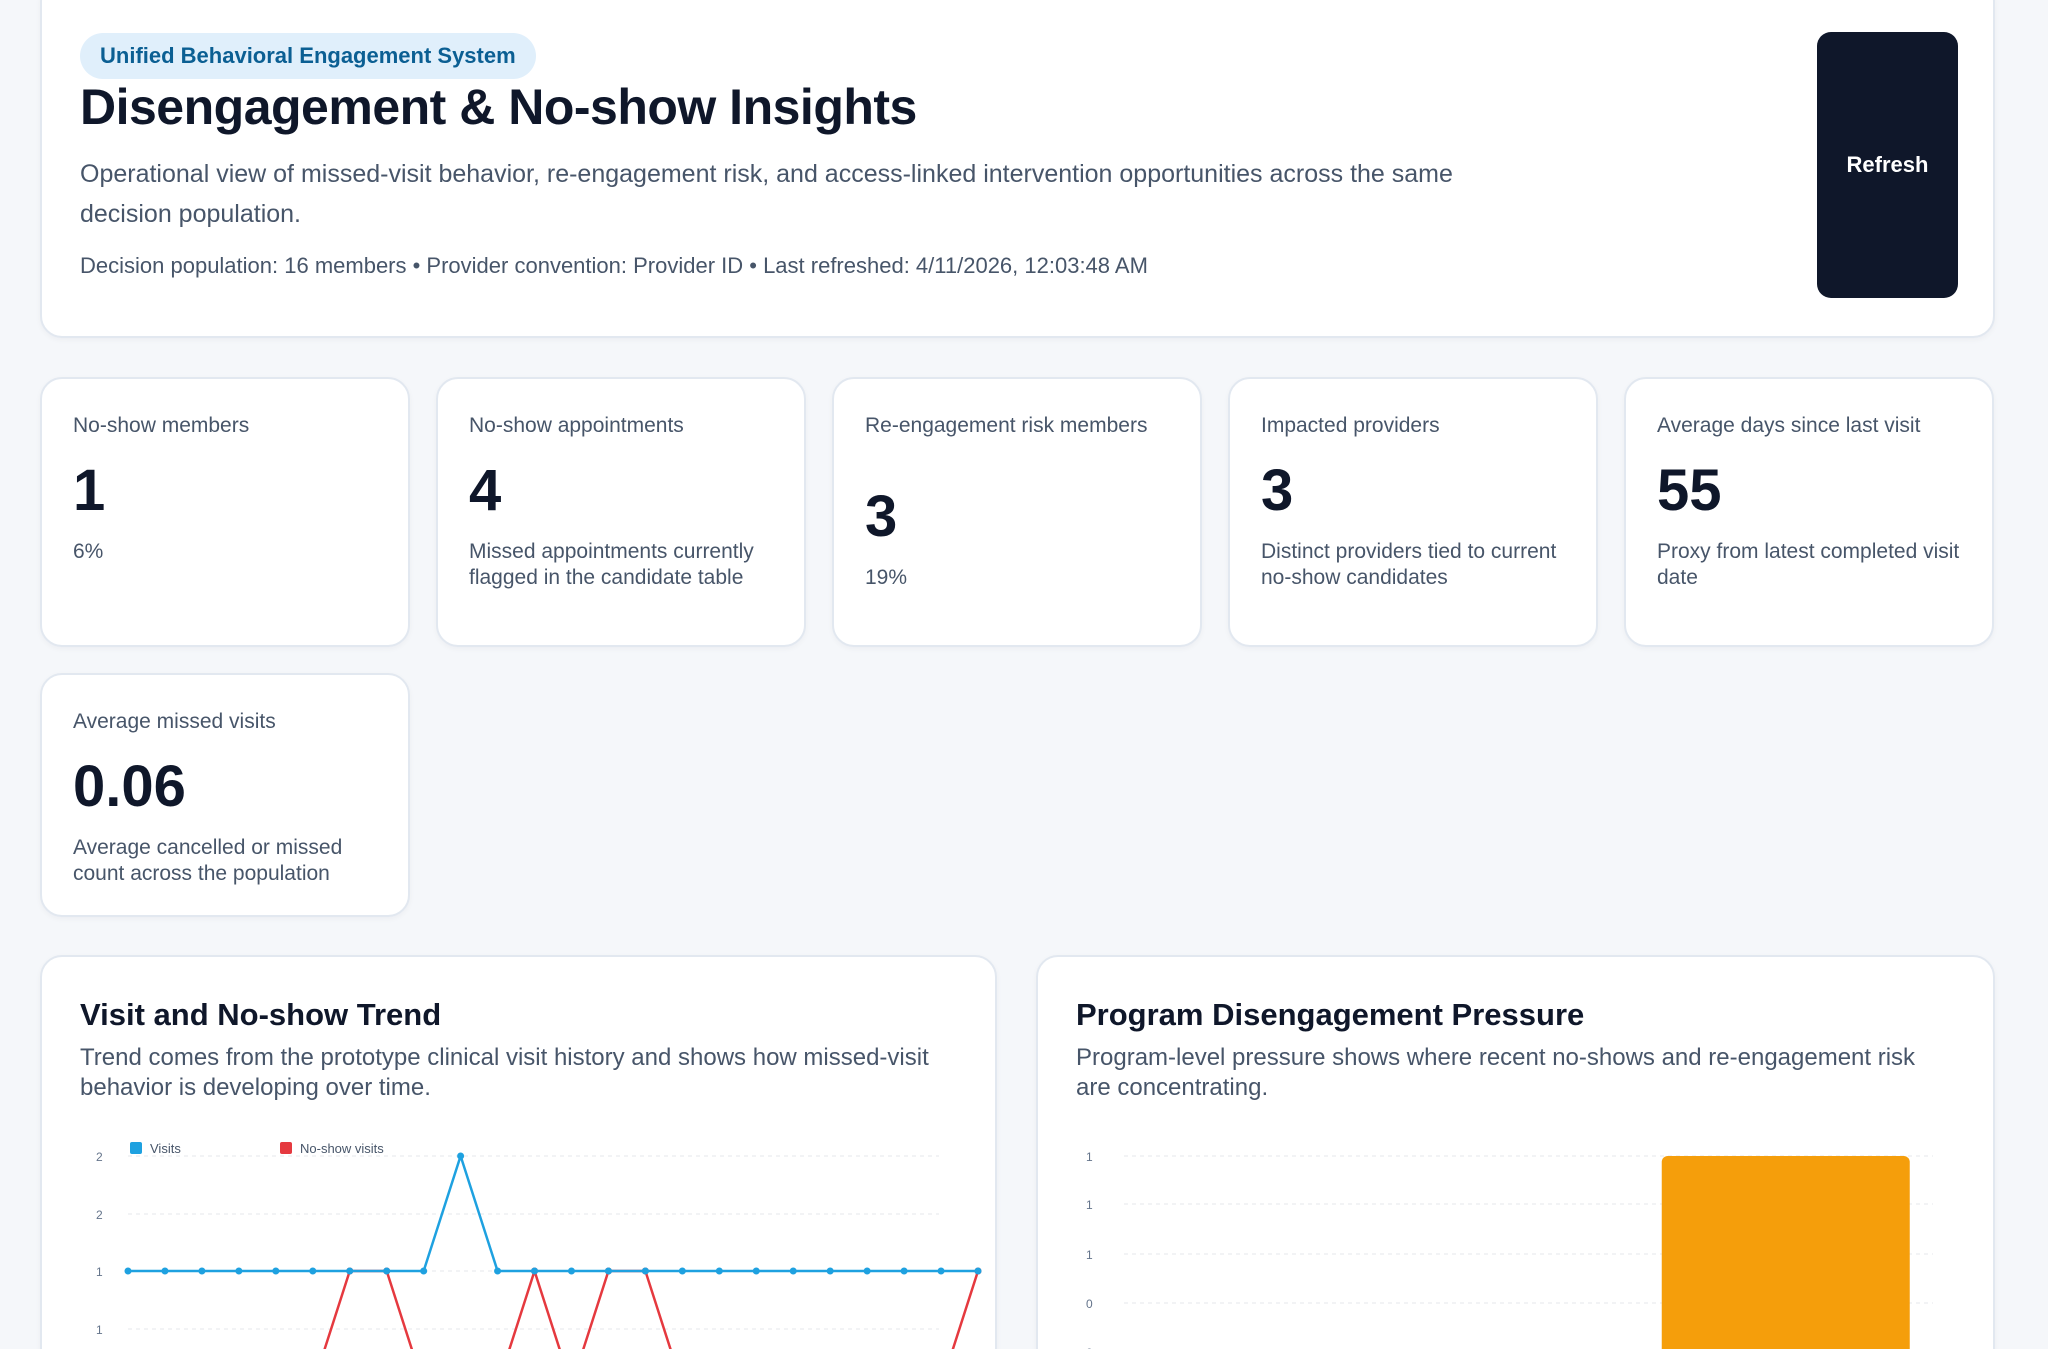 Image resolution: width=2048 pixels, height=1349 pixels. Describe the element at coordinates (1330, 1014) in the screenshot. I see `pressure-chart-title: Program Disengagement Pressure` at that location.